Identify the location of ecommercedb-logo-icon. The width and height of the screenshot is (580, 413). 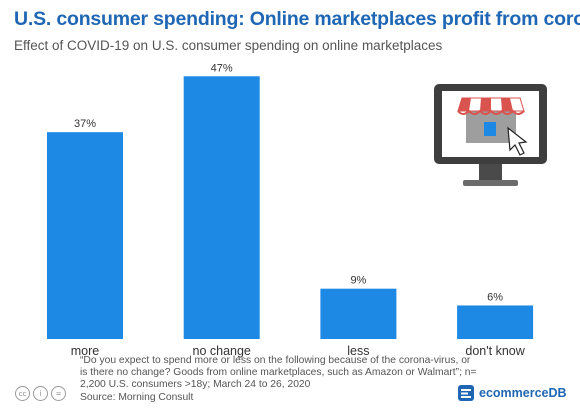
(466, 393).